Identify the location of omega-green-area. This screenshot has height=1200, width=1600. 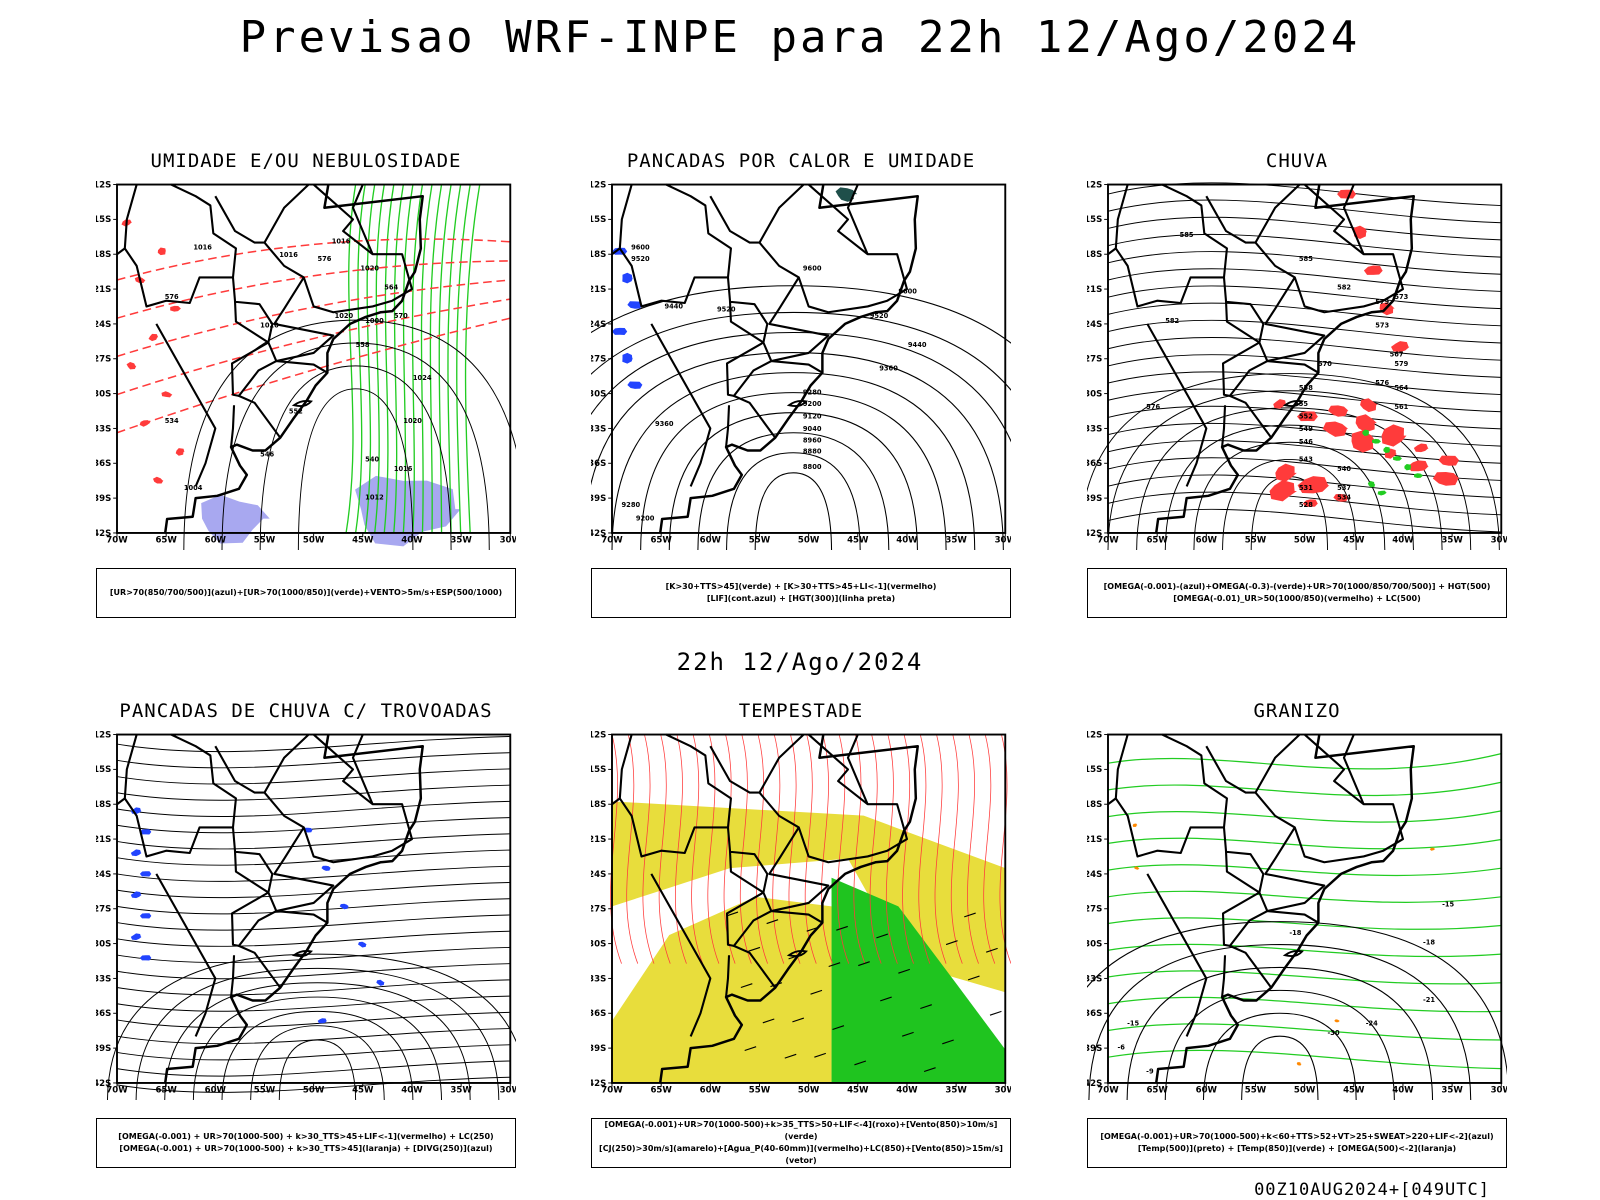
(1418, 475).